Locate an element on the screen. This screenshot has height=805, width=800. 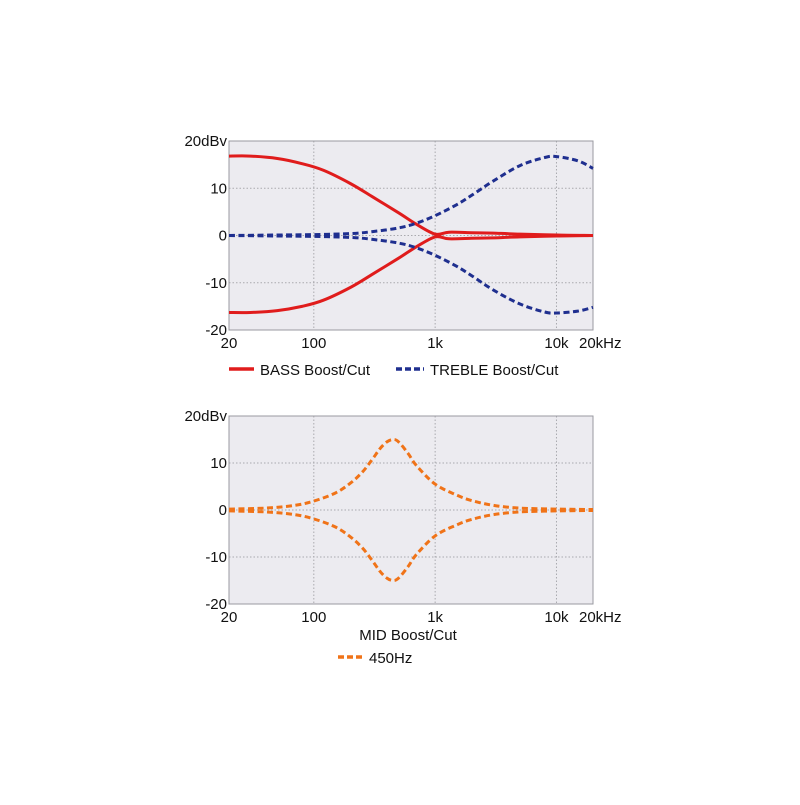
plot-frame is located at coordinates (411, 510).